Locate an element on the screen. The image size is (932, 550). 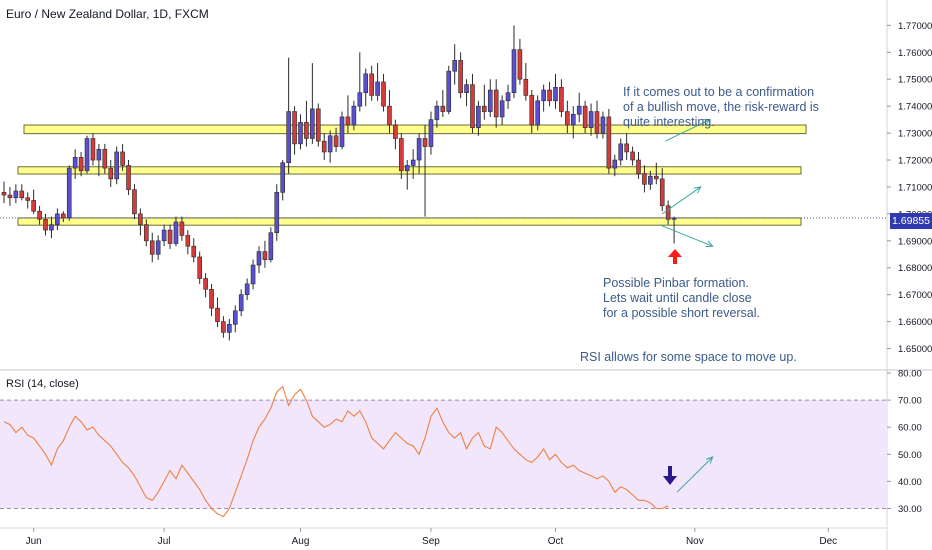
rsi-tick-label: 50.00 is located at coordinates (910, 455).